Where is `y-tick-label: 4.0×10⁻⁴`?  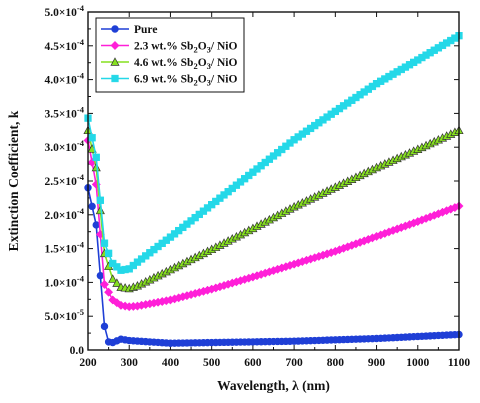 y-tick-label: 4.0×10⁻⁴ is located at coordinates (64, 79).